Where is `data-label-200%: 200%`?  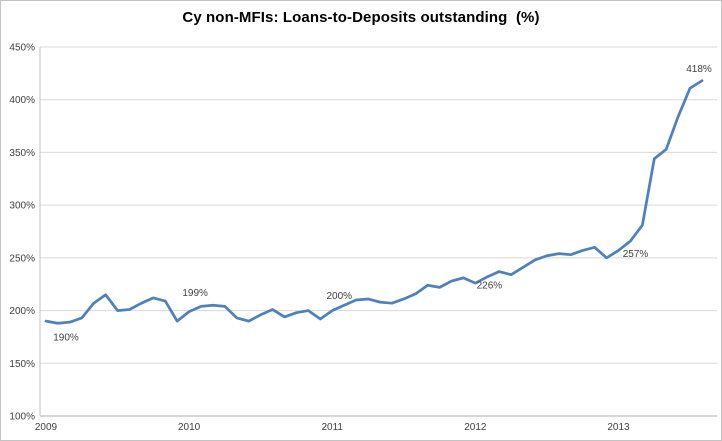
data-label-200%: 200% is located at coordinates (339, 296).